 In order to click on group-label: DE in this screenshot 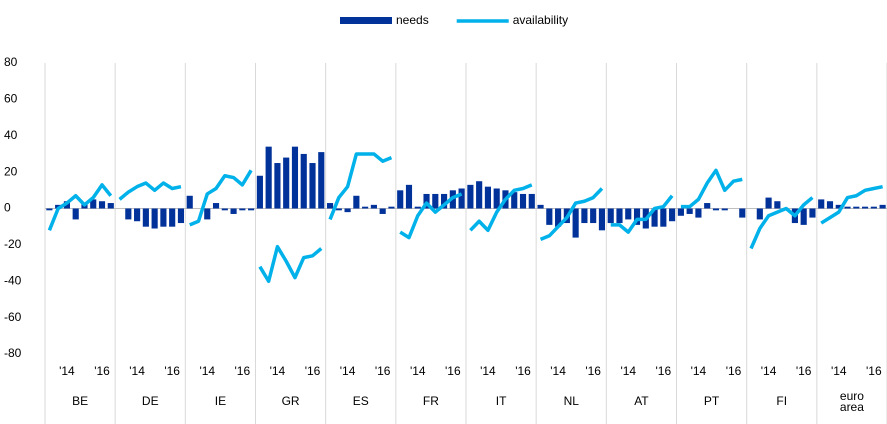, I will do `click(150, 401)`.